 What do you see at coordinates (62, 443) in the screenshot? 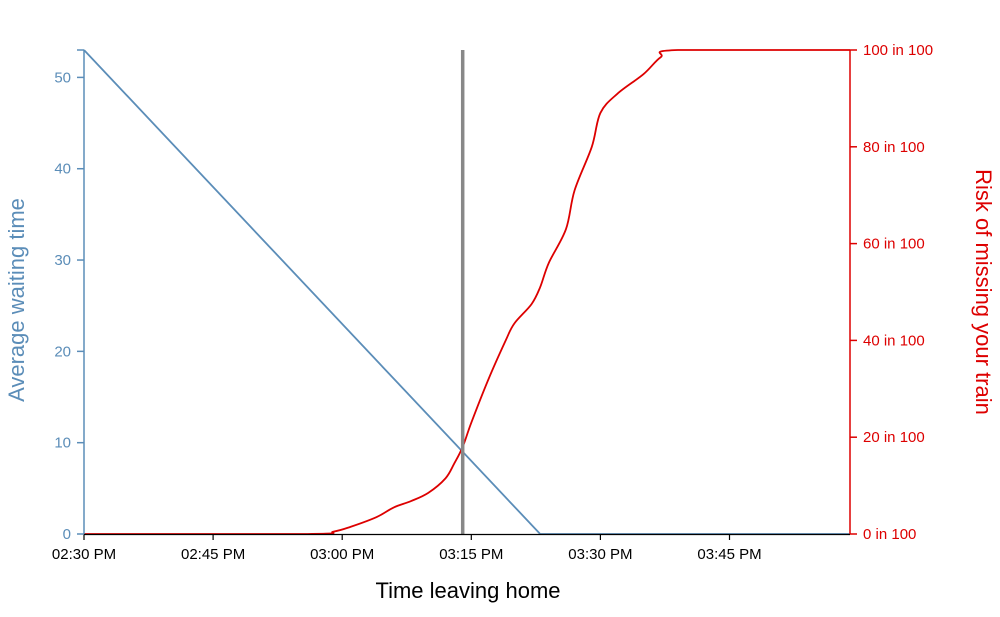
I see `left-tick-label: 10` at bounding box center [62, 443].